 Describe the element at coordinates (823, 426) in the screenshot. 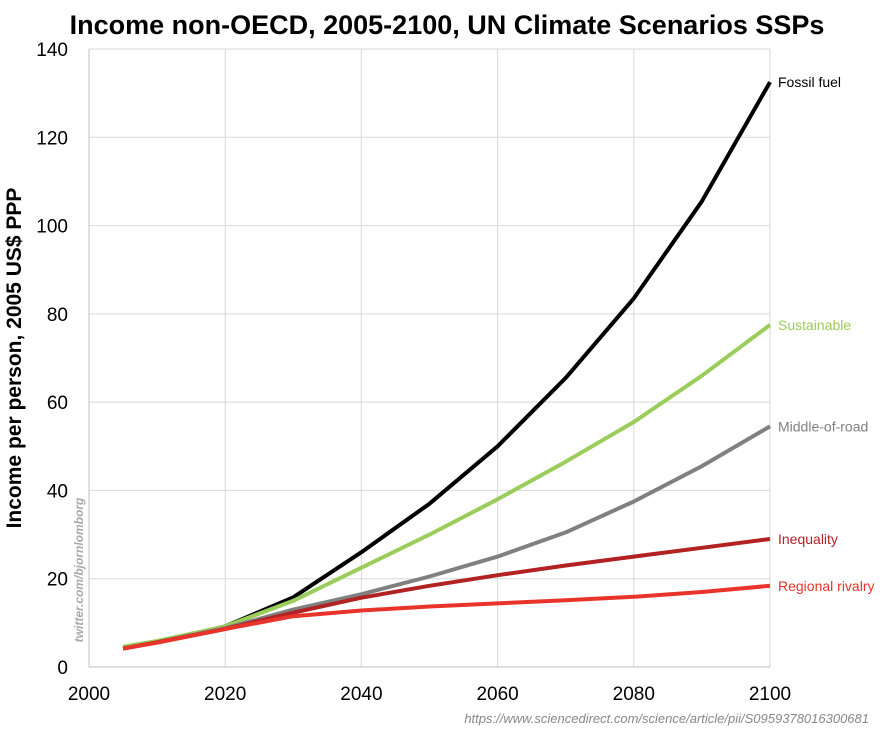

I see `series-label-middle-of-road: Middle-of-road` at that location.